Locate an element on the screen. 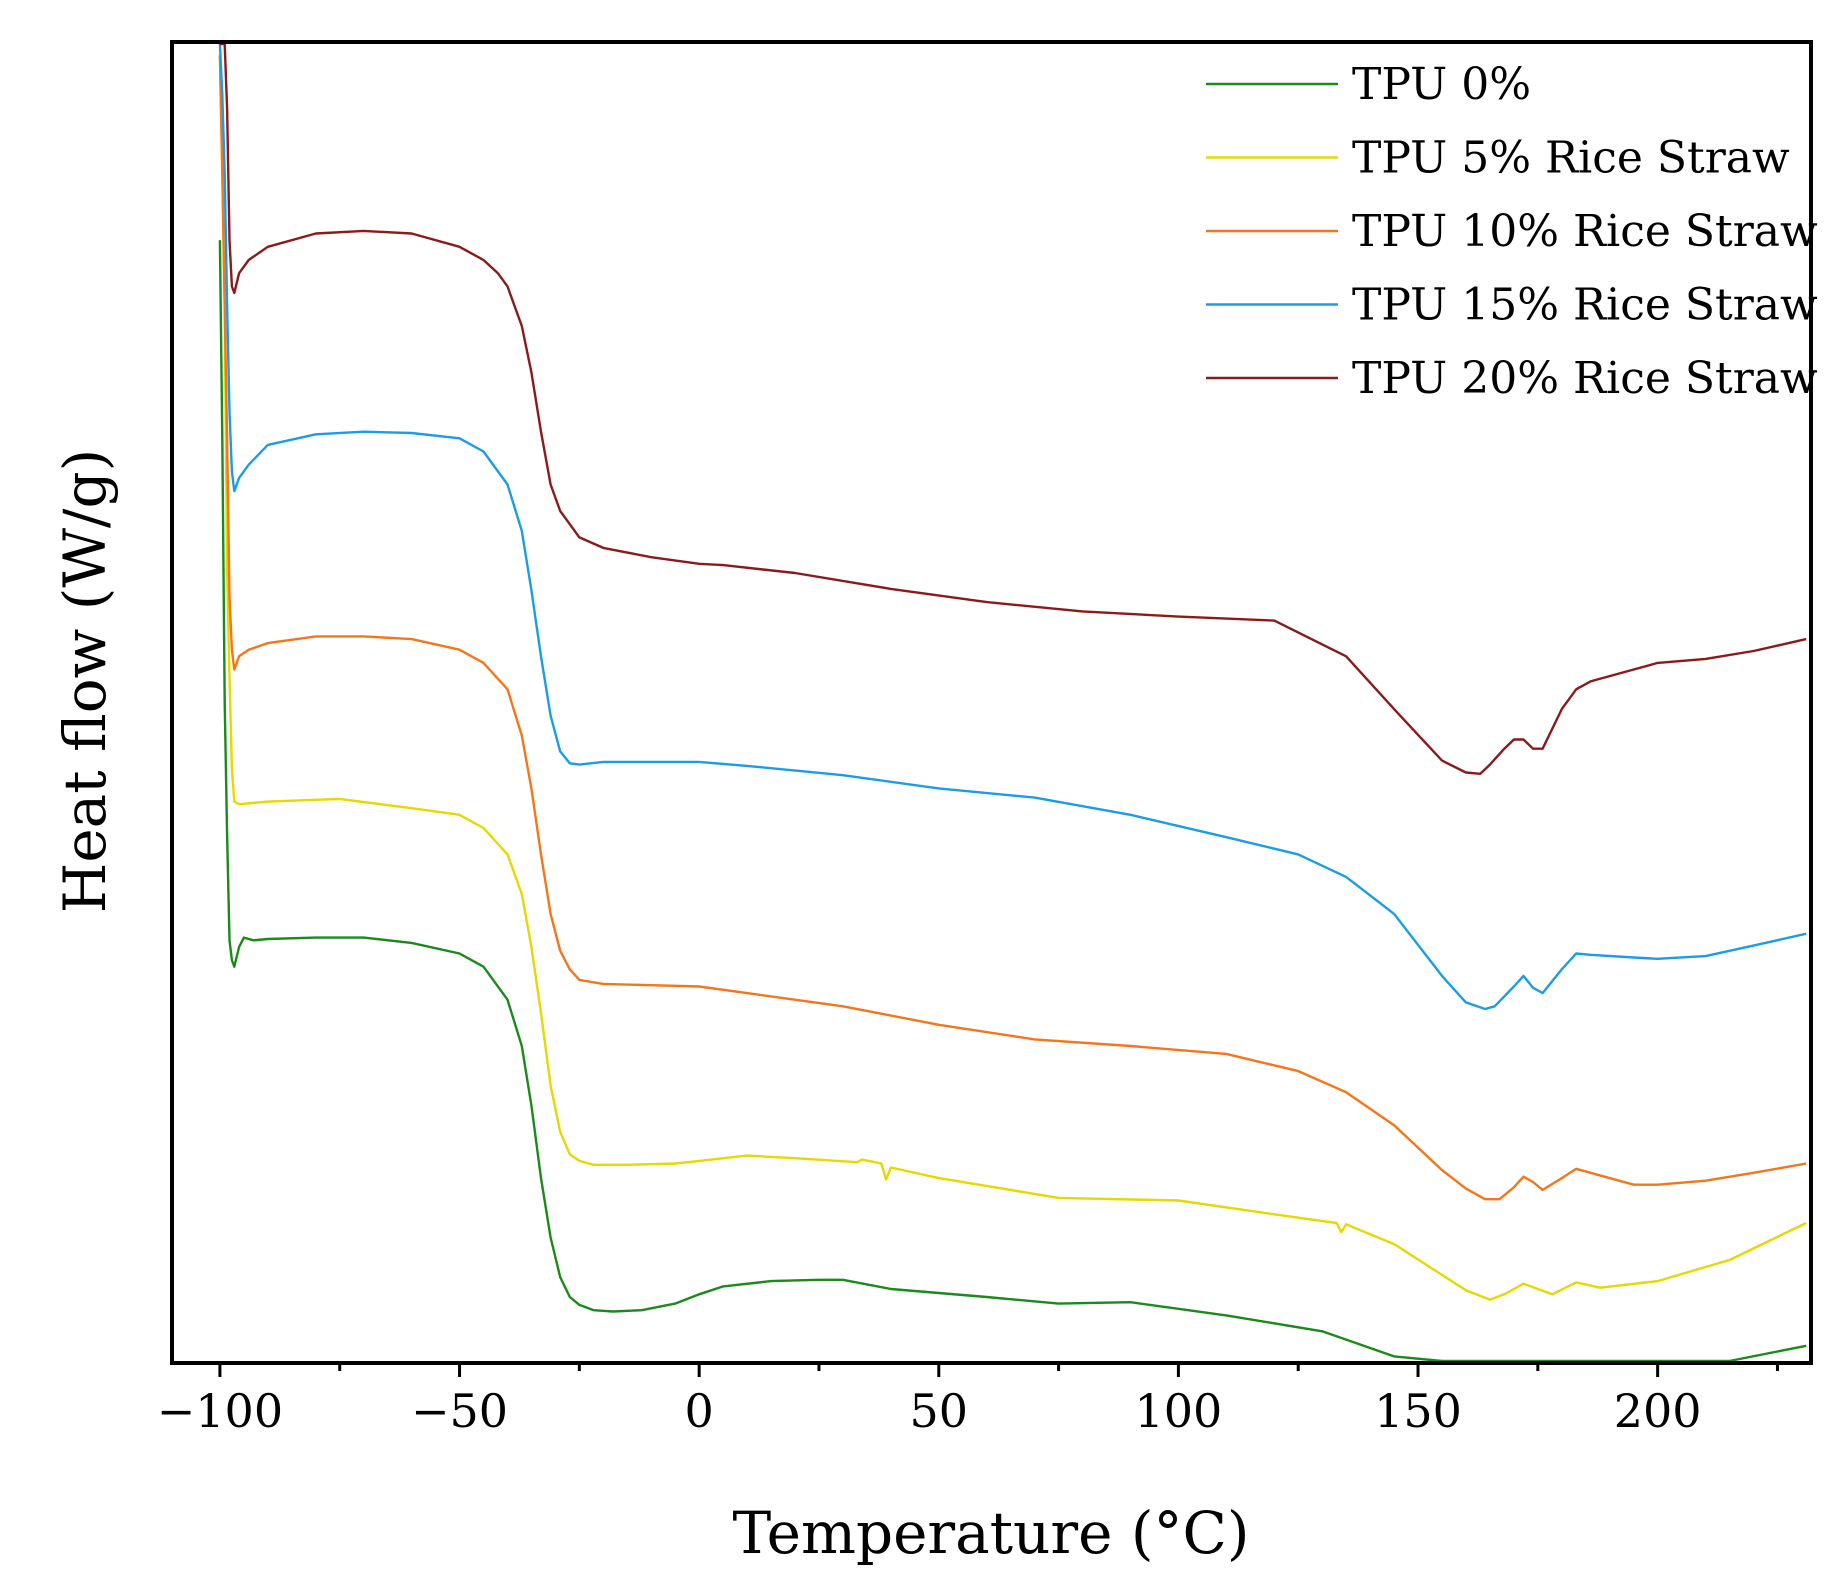 The width and height of the screenshot is (1836, 1595). x-axis-title: Temperature (°C) is located at coordinates (990, 1533).